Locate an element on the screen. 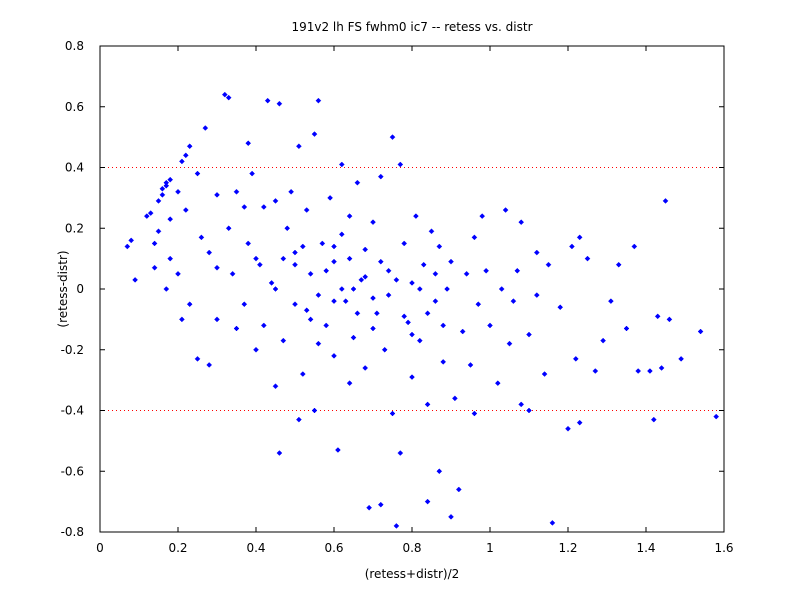  y-tick-label: 0.6 is located at coordinates (74, 107).